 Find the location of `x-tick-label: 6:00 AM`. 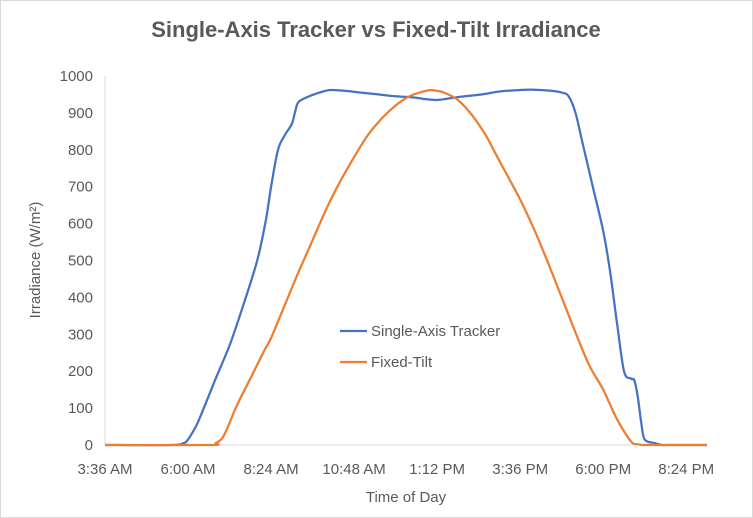

x-tick-label: 6:00 AM is located at coordinates (188, 469).